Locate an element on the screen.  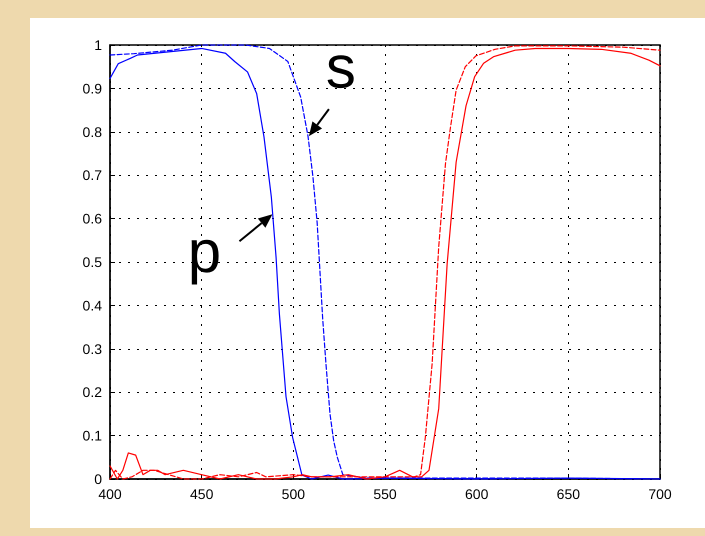
y-tick-label: 0.7 is located at coordinates (92, 175).